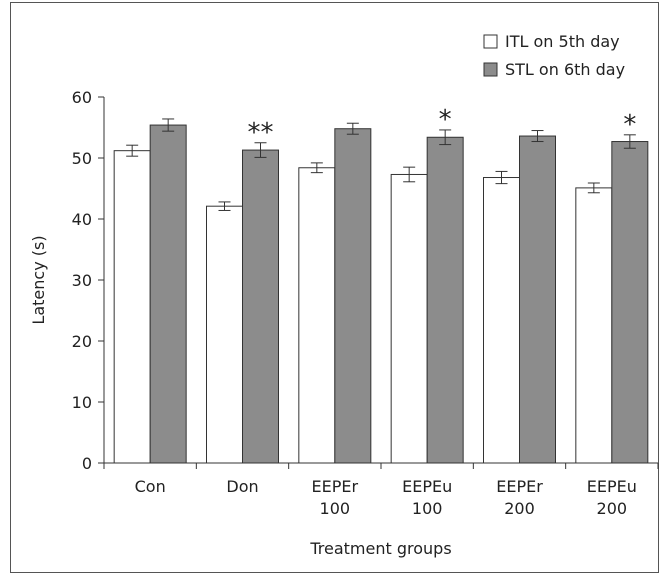  Describe the element at coordinates (150, 486) in the screenshot. I see `x-tick-label: Con` at that location.